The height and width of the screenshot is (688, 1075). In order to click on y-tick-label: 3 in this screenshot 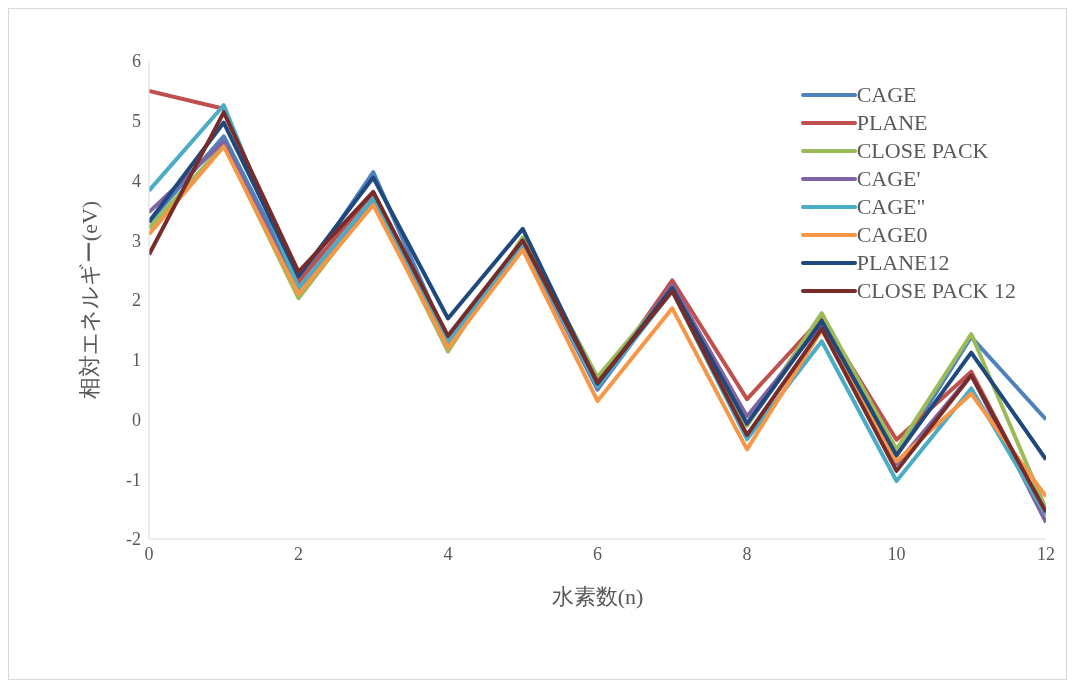, I will do `click(136, 240)`.